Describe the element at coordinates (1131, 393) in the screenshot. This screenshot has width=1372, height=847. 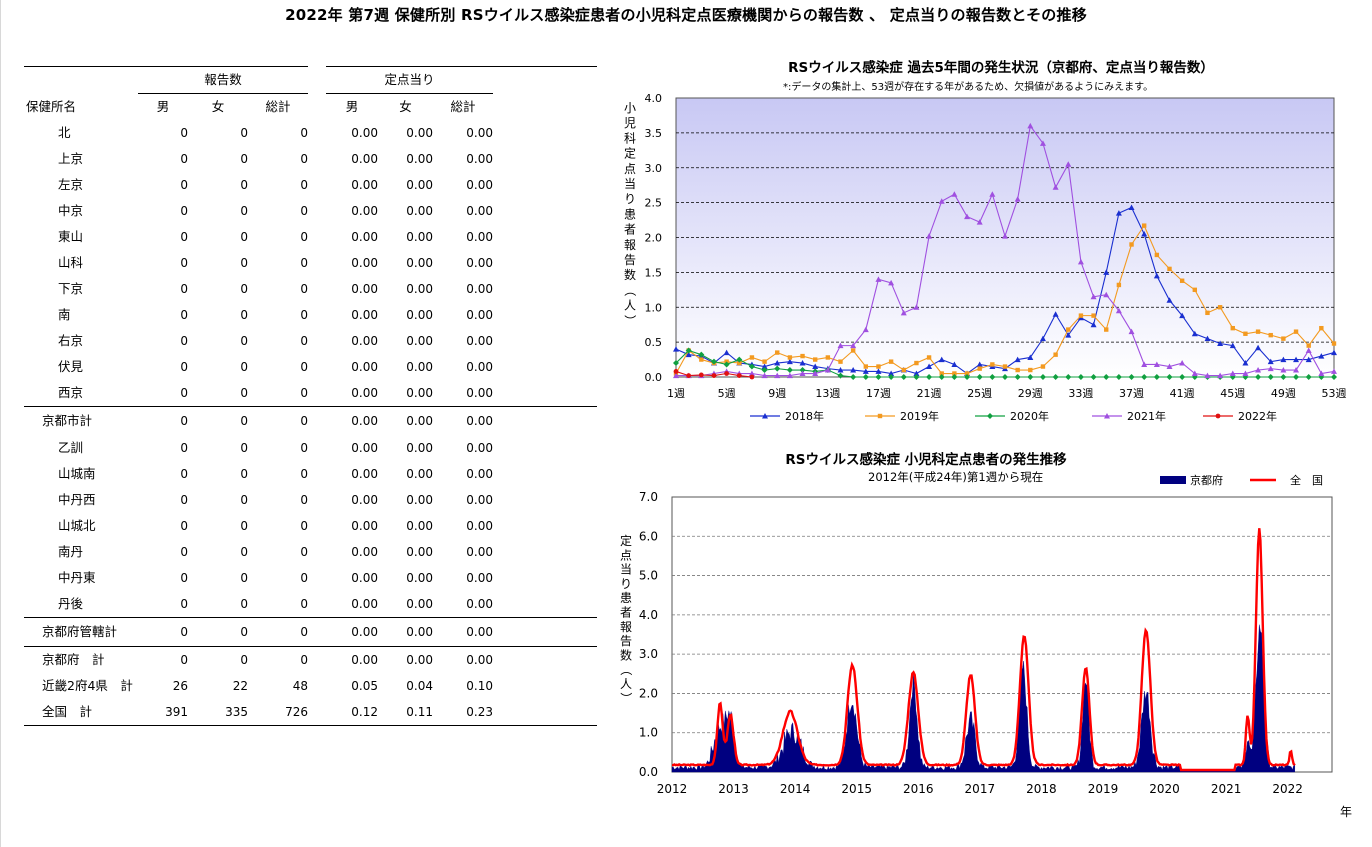
I see `chart1-x-tick: 37週` at that location.